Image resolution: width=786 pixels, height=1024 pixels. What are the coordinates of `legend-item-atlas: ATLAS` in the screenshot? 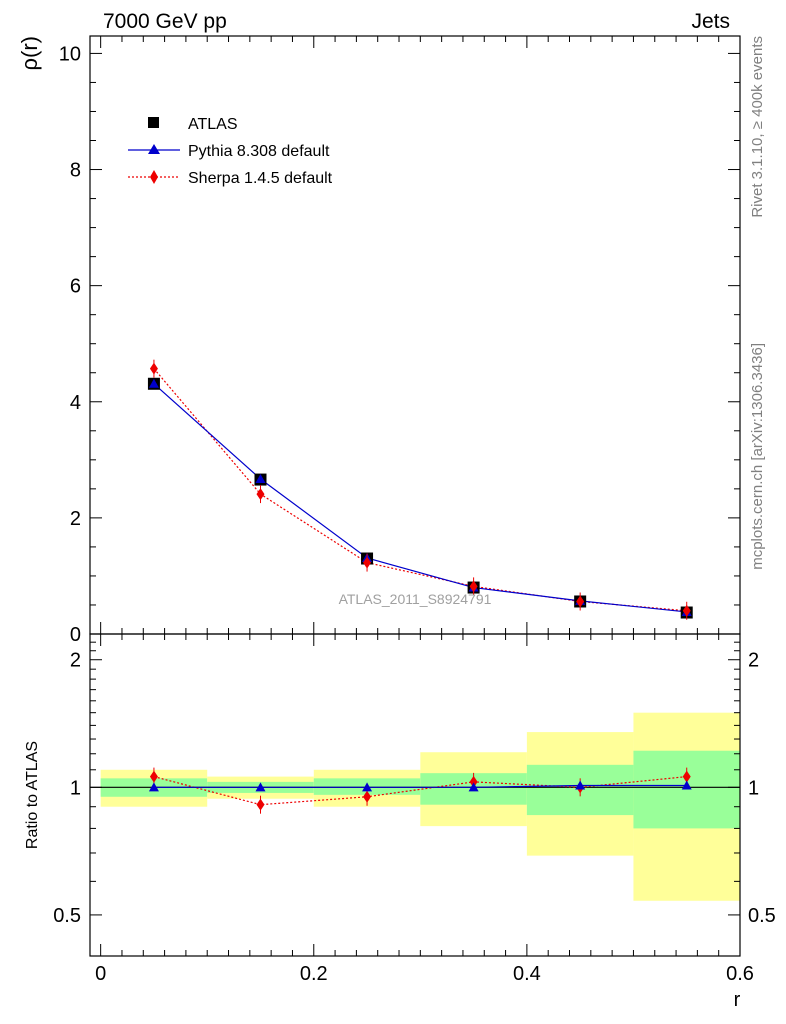 It's located at (193, 124).